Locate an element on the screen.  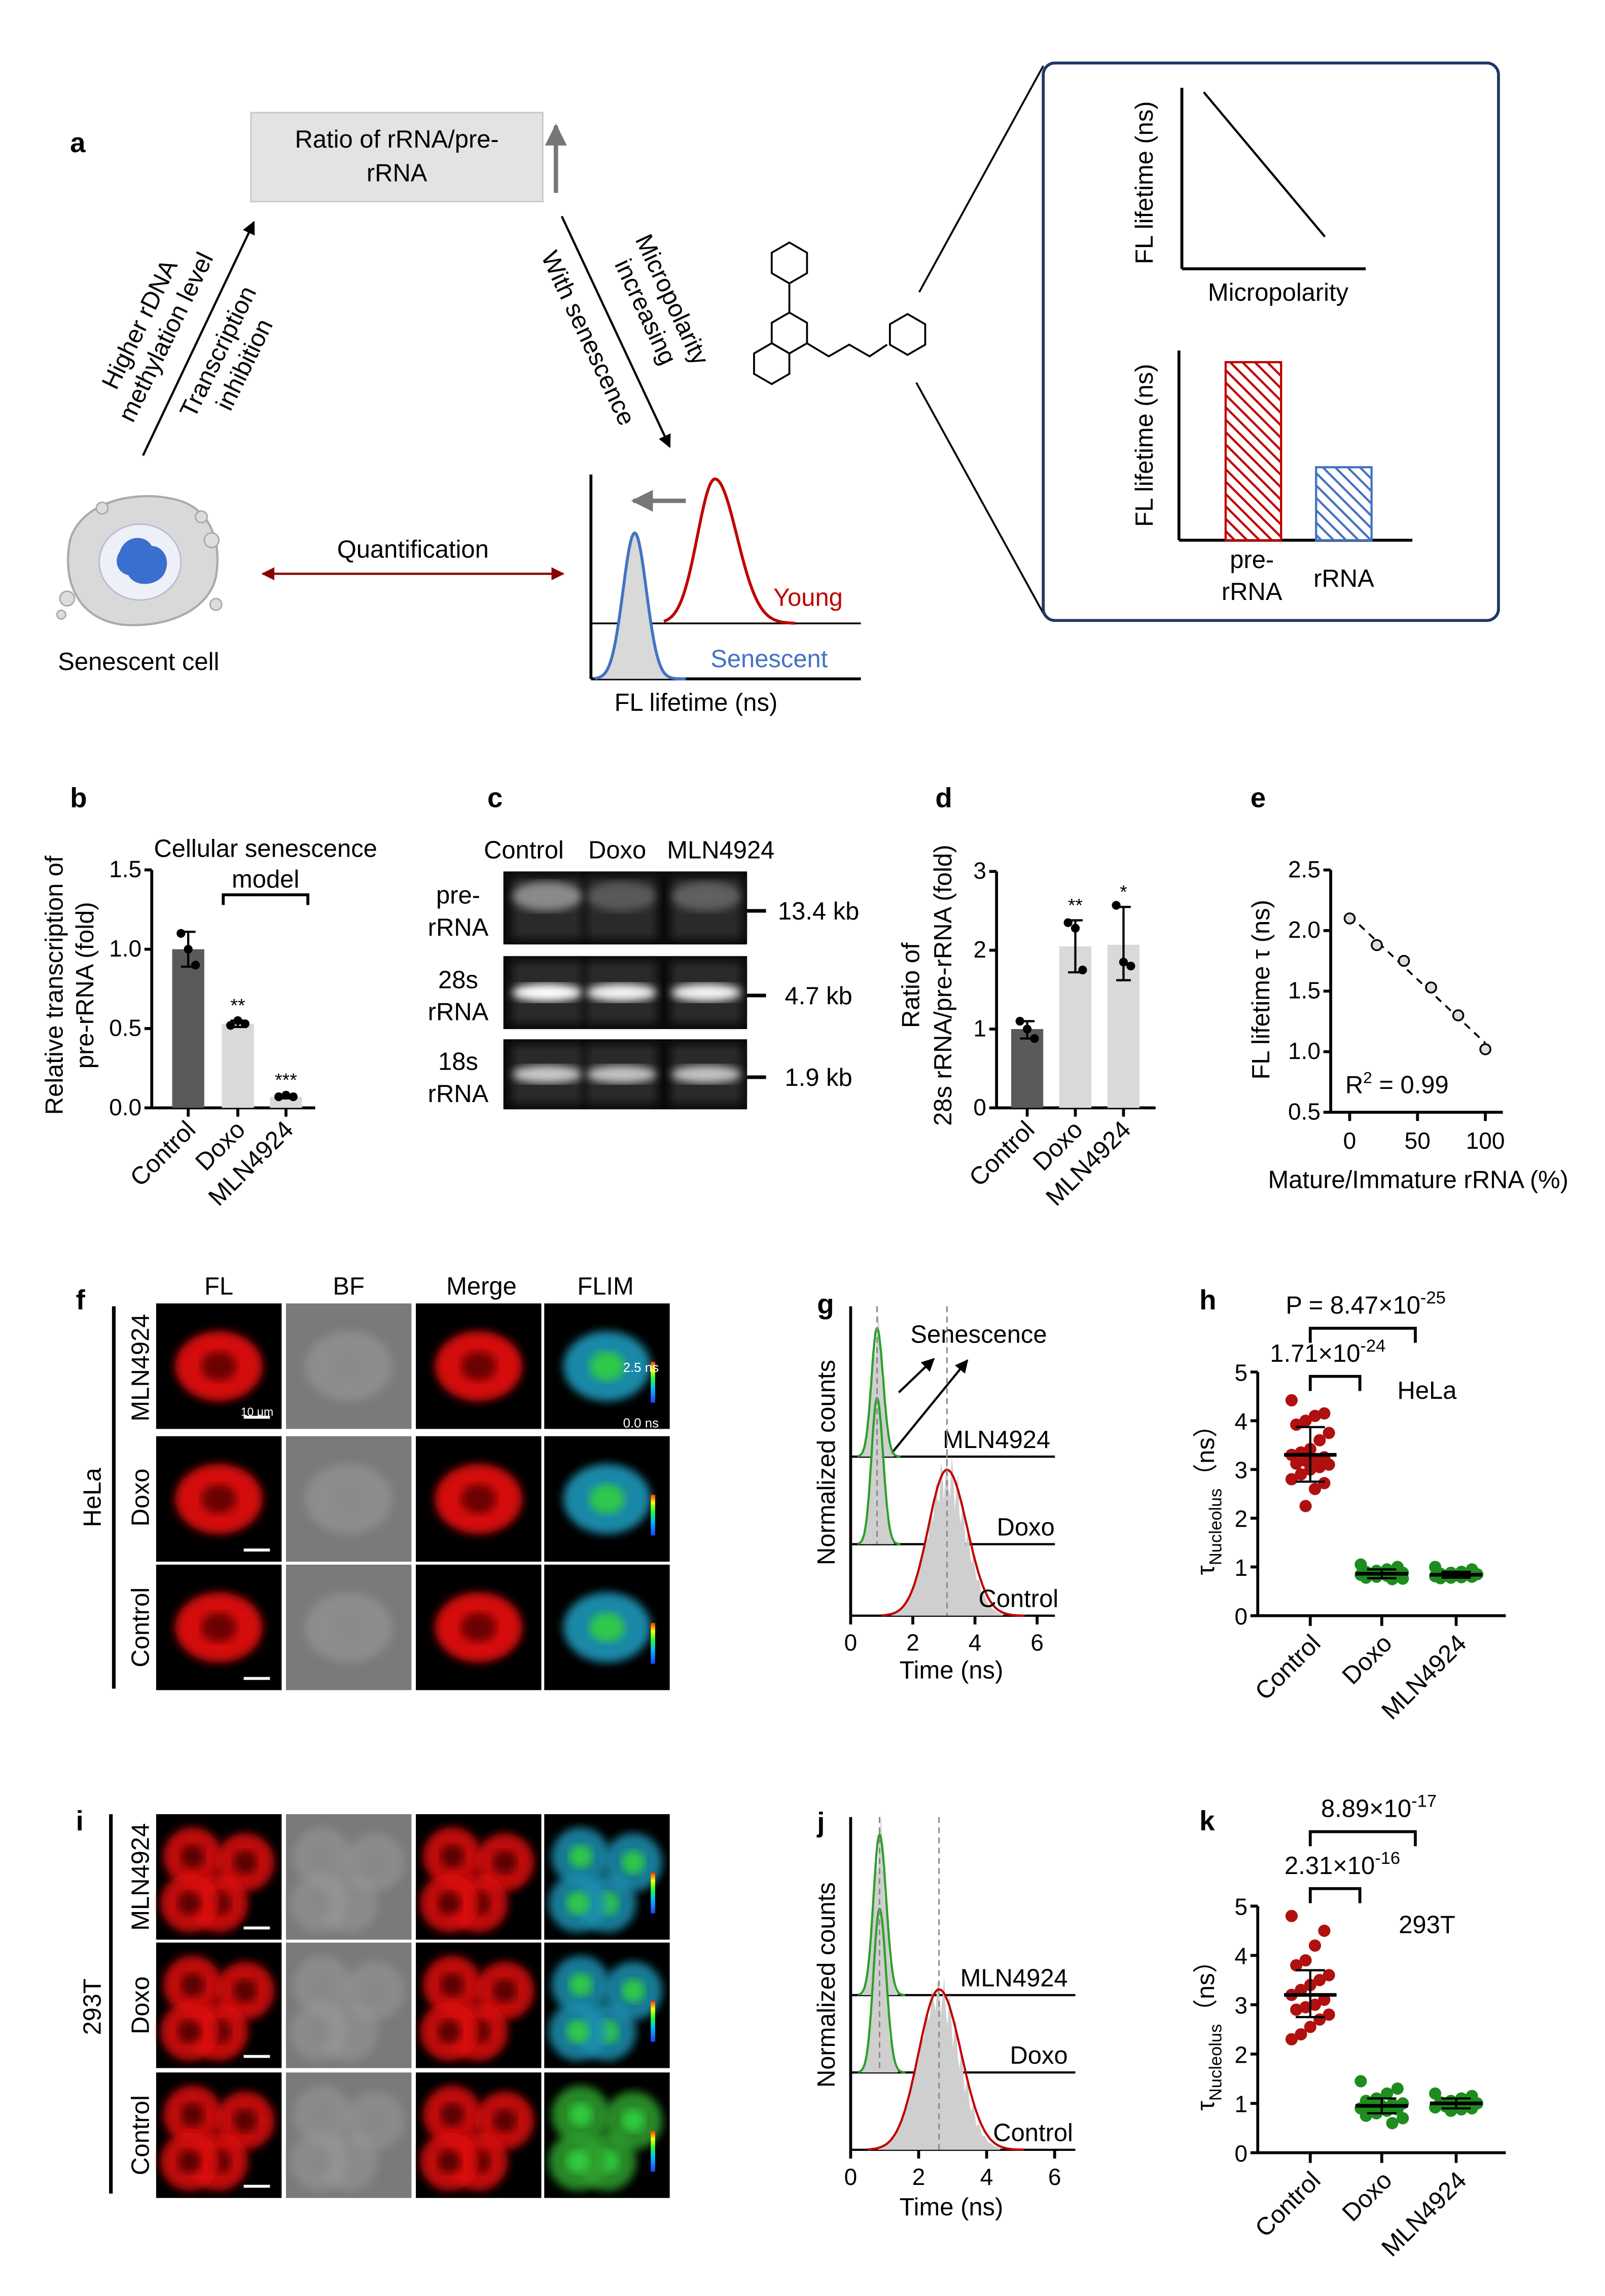
293t-label: 293T is located at coordinates (93, 2007).